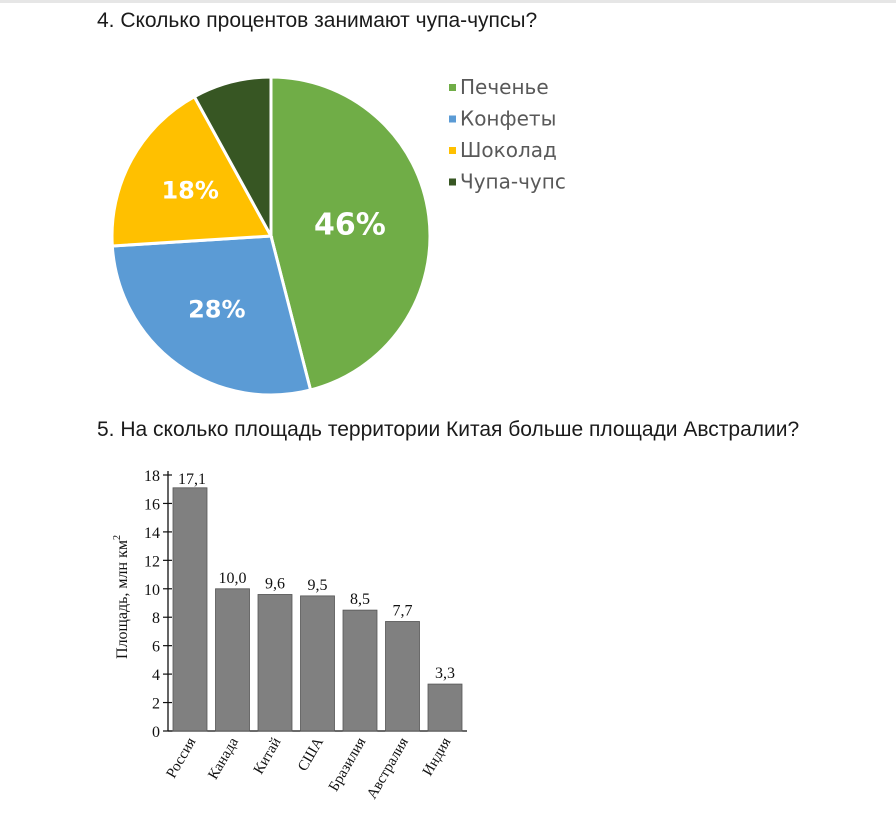  I want to click on category-label-Россия: Россия, so click(182, 758).